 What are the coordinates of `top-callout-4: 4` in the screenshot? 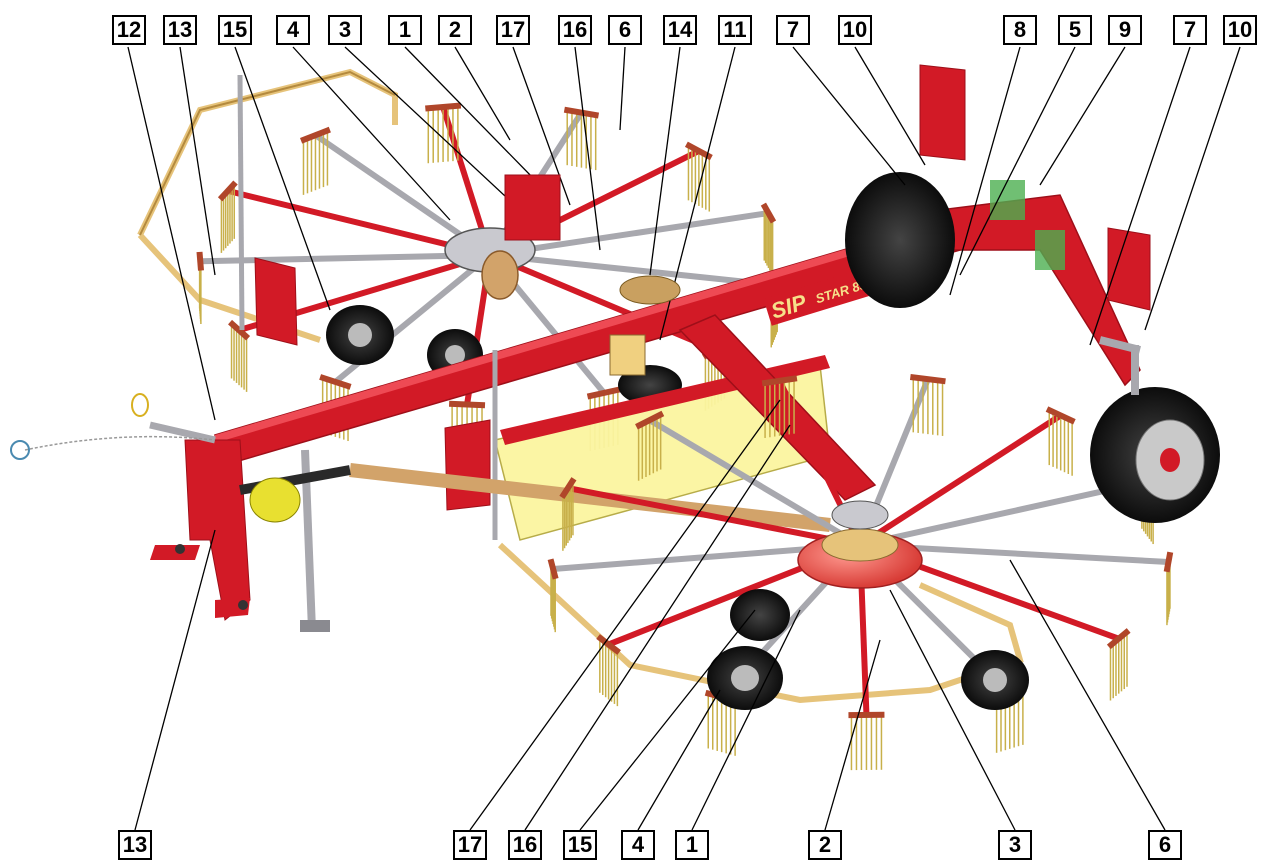 It's located at (293, 30).